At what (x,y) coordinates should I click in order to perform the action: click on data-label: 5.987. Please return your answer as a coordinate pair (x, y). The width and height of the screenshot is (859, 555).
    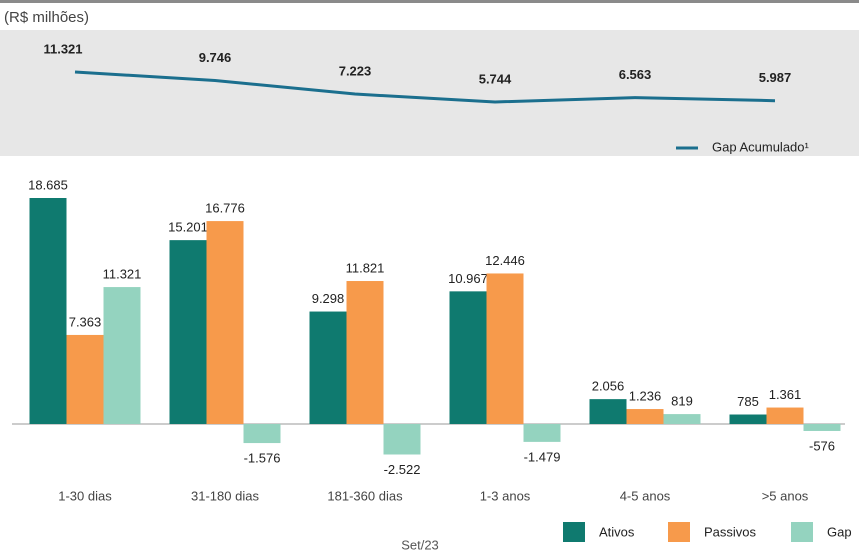
    Looking at the image, I should click on (775, 77).